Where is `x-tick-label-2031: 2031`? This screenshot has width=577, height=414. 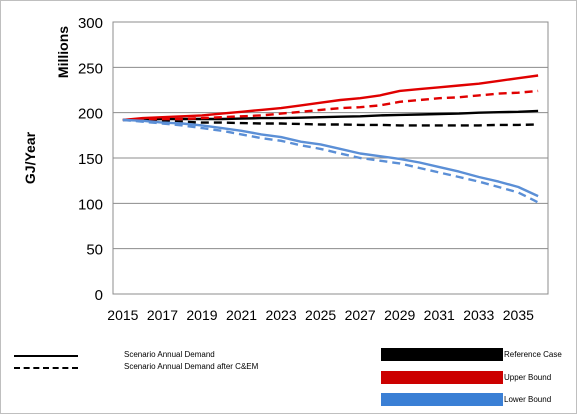 x-tick-label-2031: 2031 is located at coordinates (439, 315).